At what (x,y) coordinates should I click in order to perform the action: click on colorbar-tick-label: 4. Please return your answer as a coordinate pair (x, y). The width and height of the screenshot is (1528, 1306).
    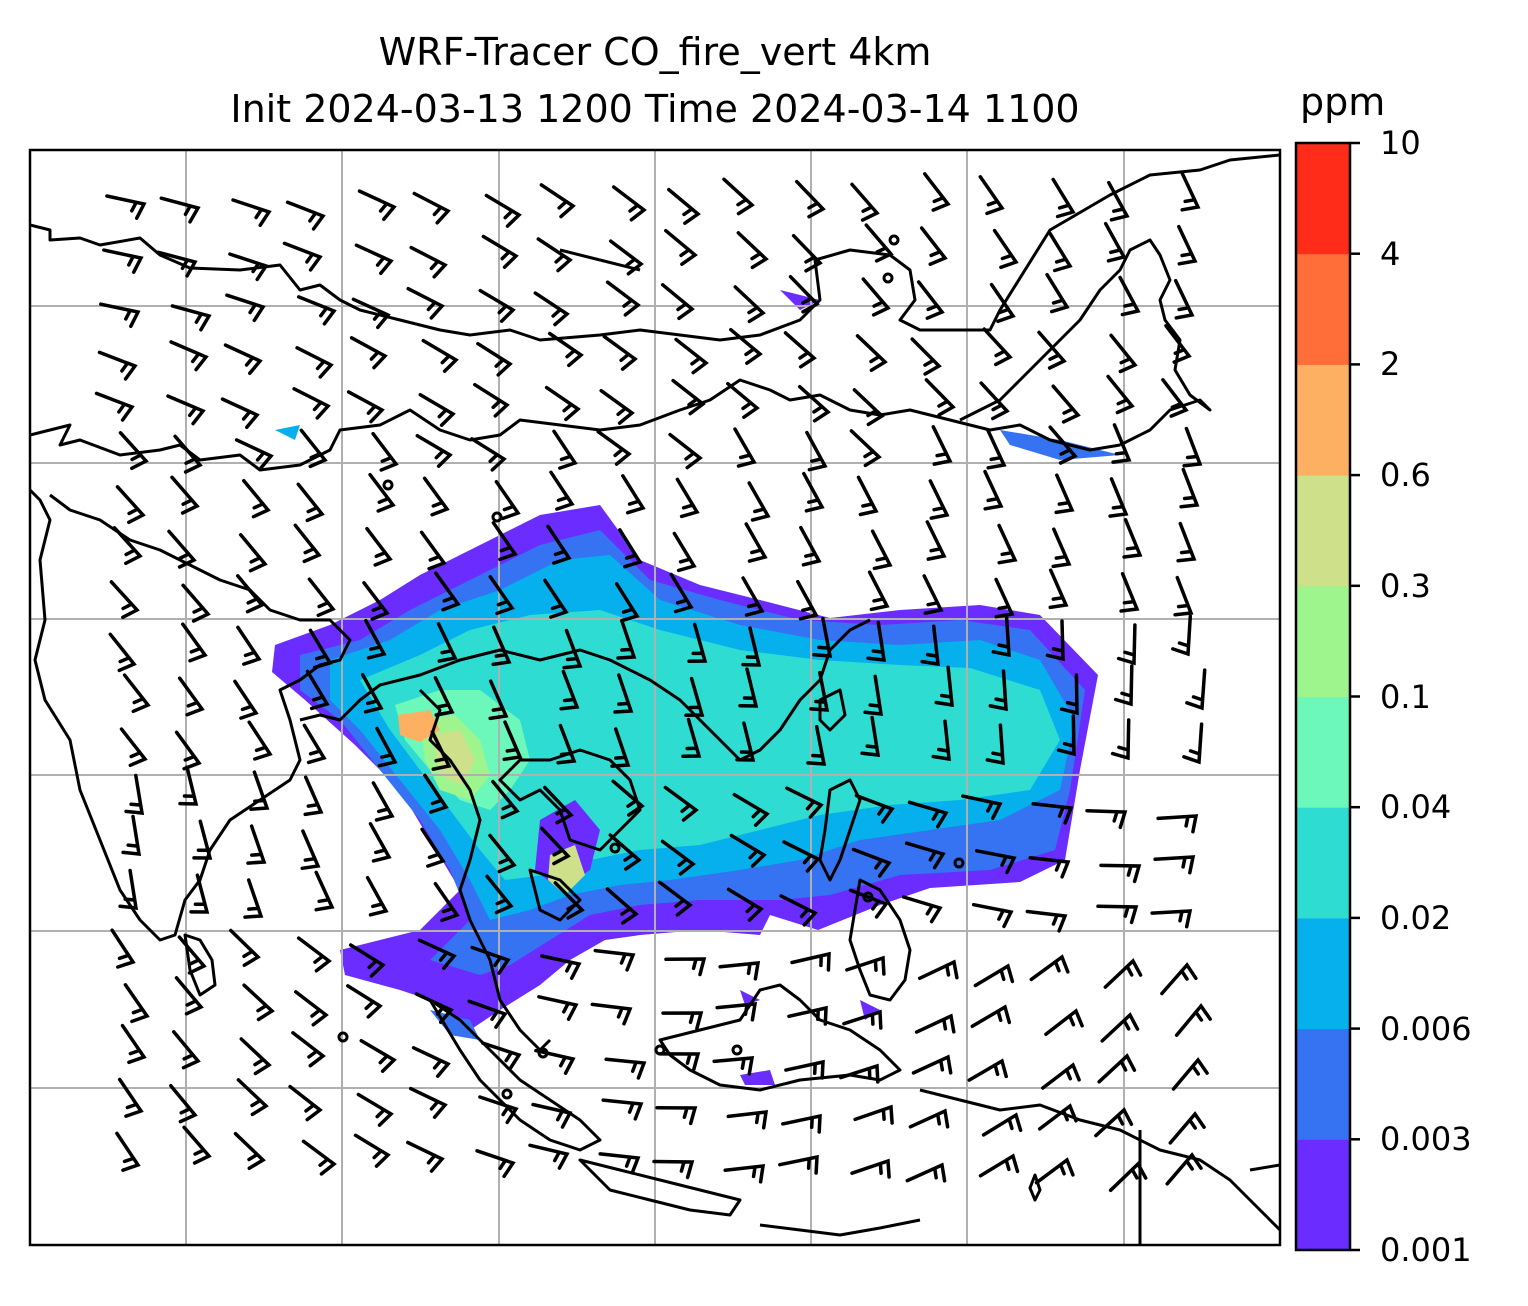
    Looking at the image, I should click on (1390, 253).